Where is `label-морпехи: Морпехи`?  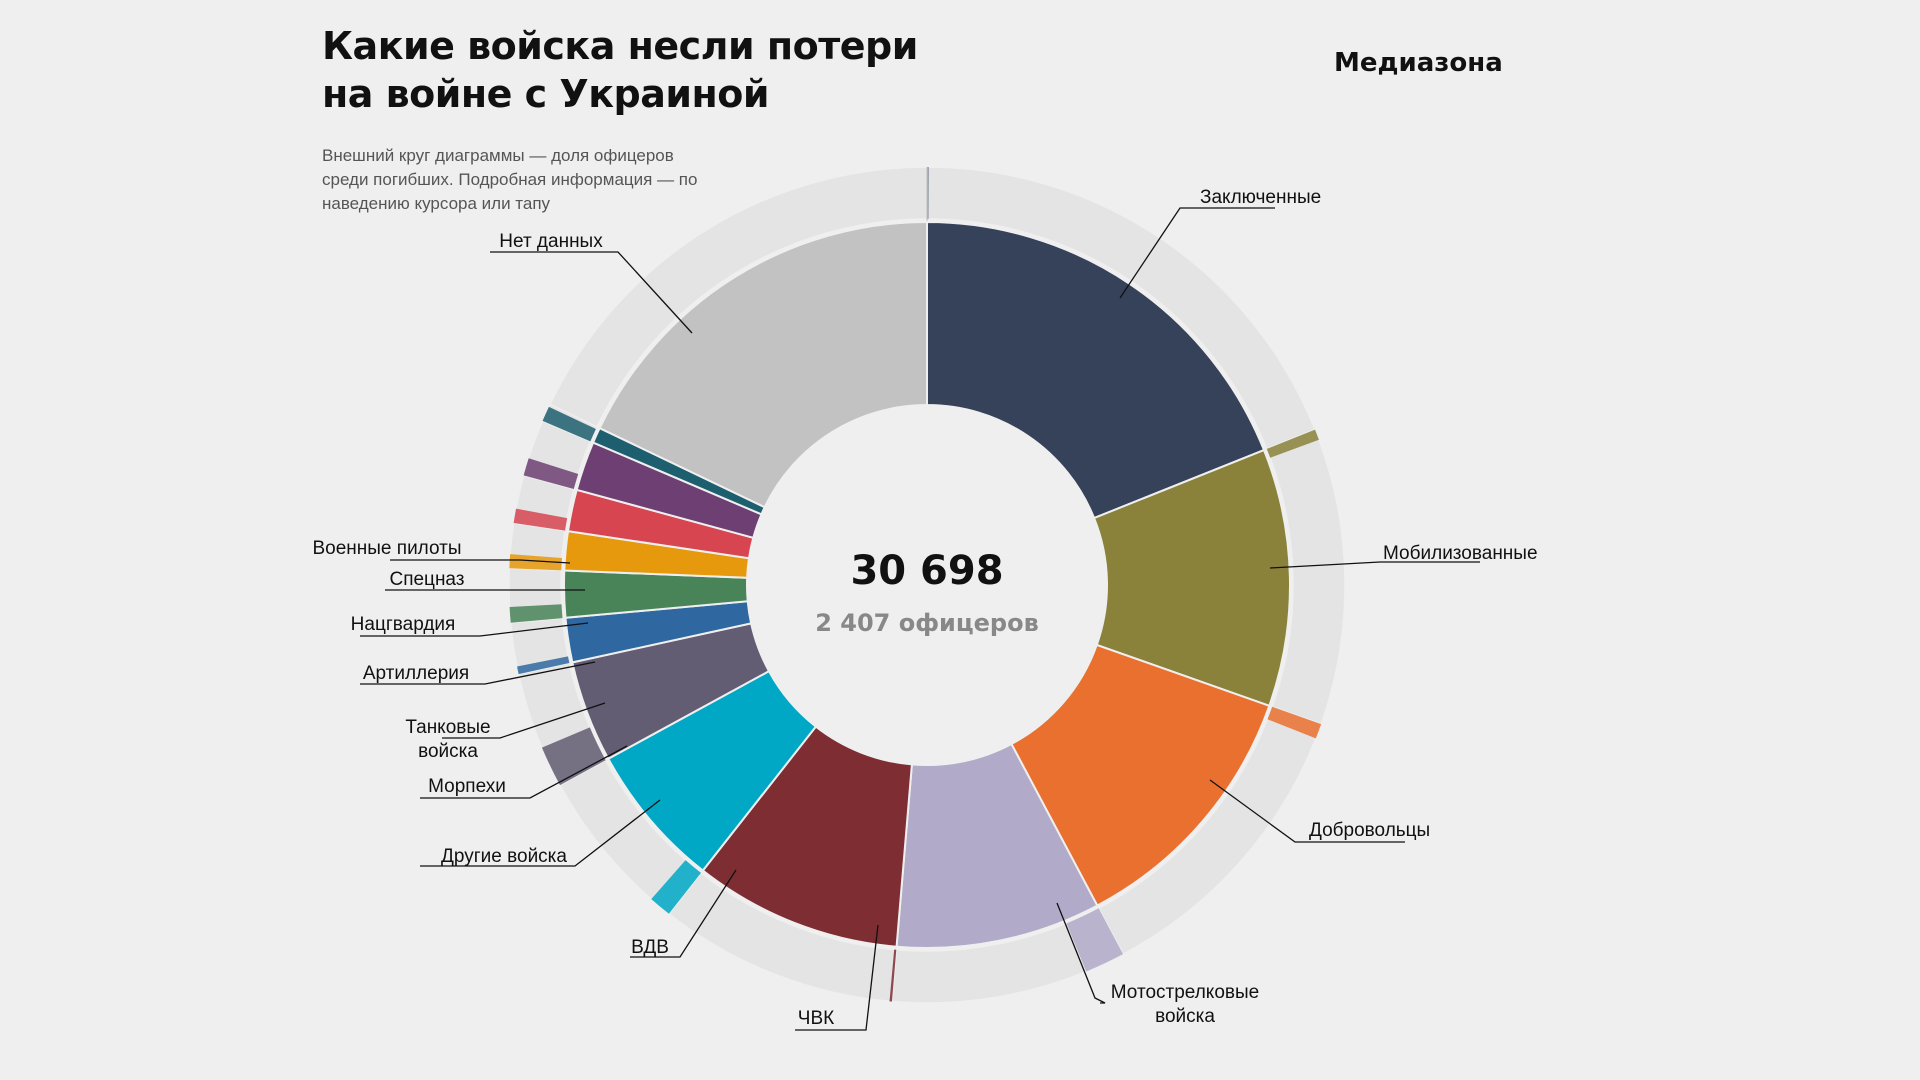
label-морпехи: Морпехи is located at coordinates (467, 786).